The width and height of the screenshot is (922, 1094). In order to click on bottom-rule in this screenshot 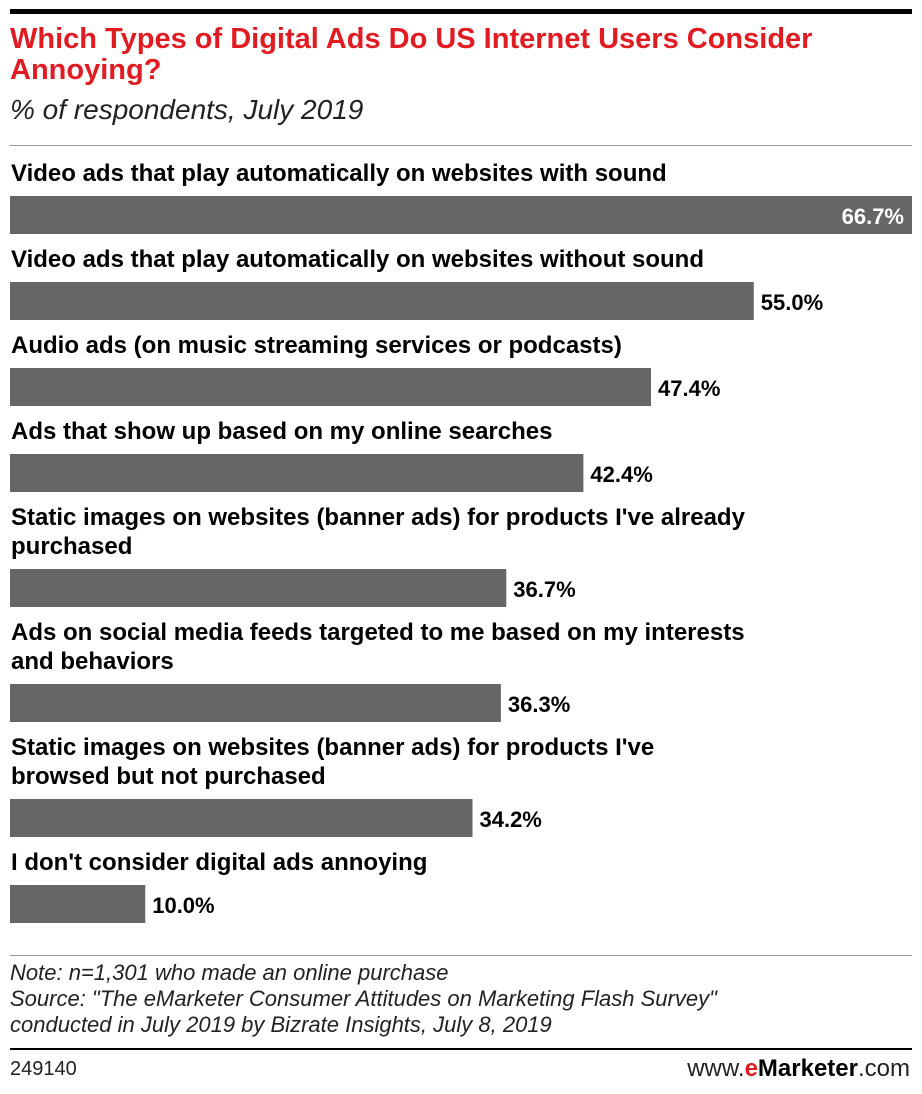, I will do `click(461, 1049)`.